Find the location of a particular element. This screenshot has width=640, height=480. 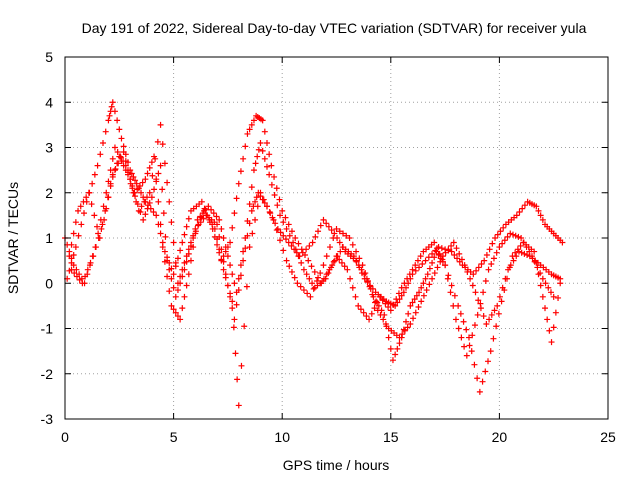

x-tick-label: 5 is located at coordinates (174, 437).